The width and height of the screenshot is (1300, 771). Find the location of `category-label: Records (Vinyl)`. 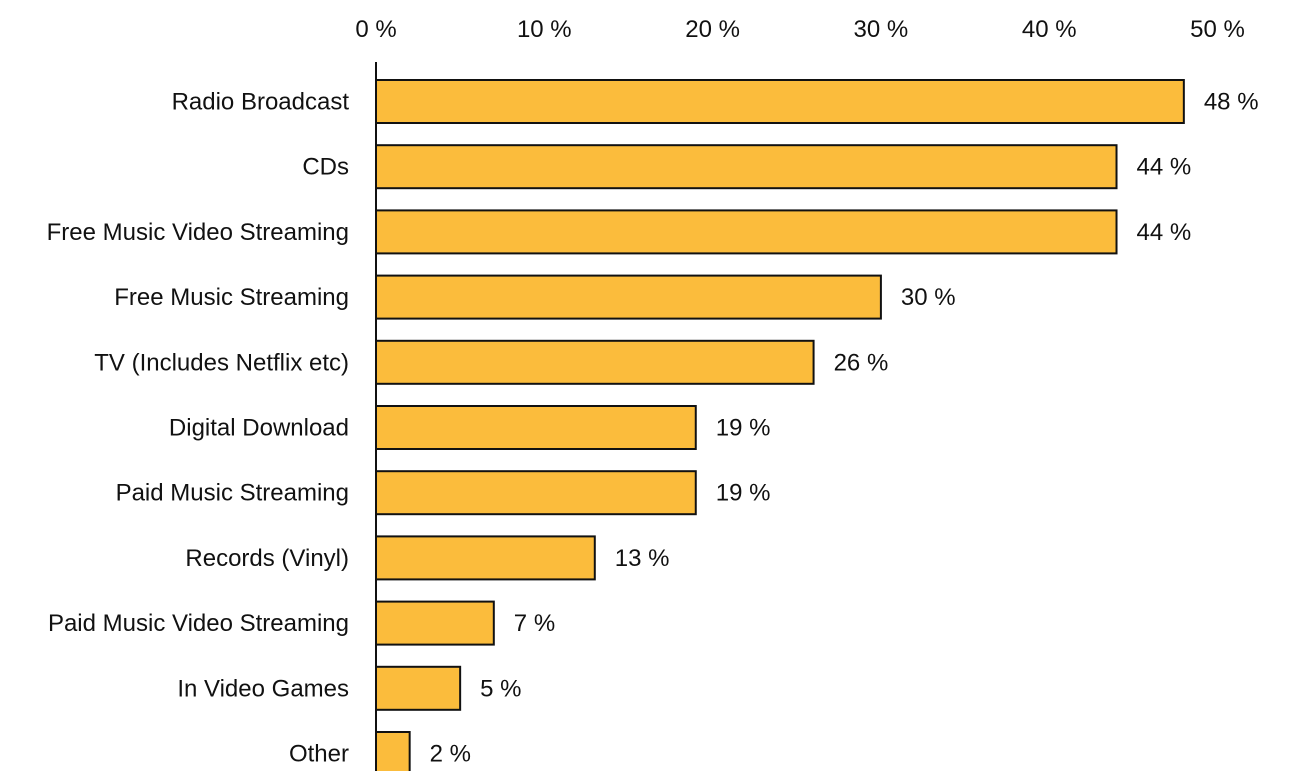

category-label: Records (Vinyl) is located at coordinates (267, 558).